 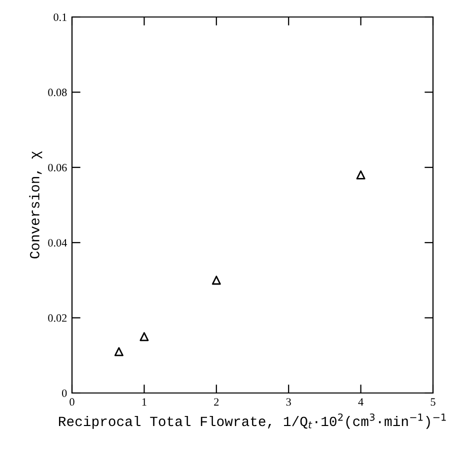 I want to click on y-tick-label: 0.04, so click(x=57, y=243).